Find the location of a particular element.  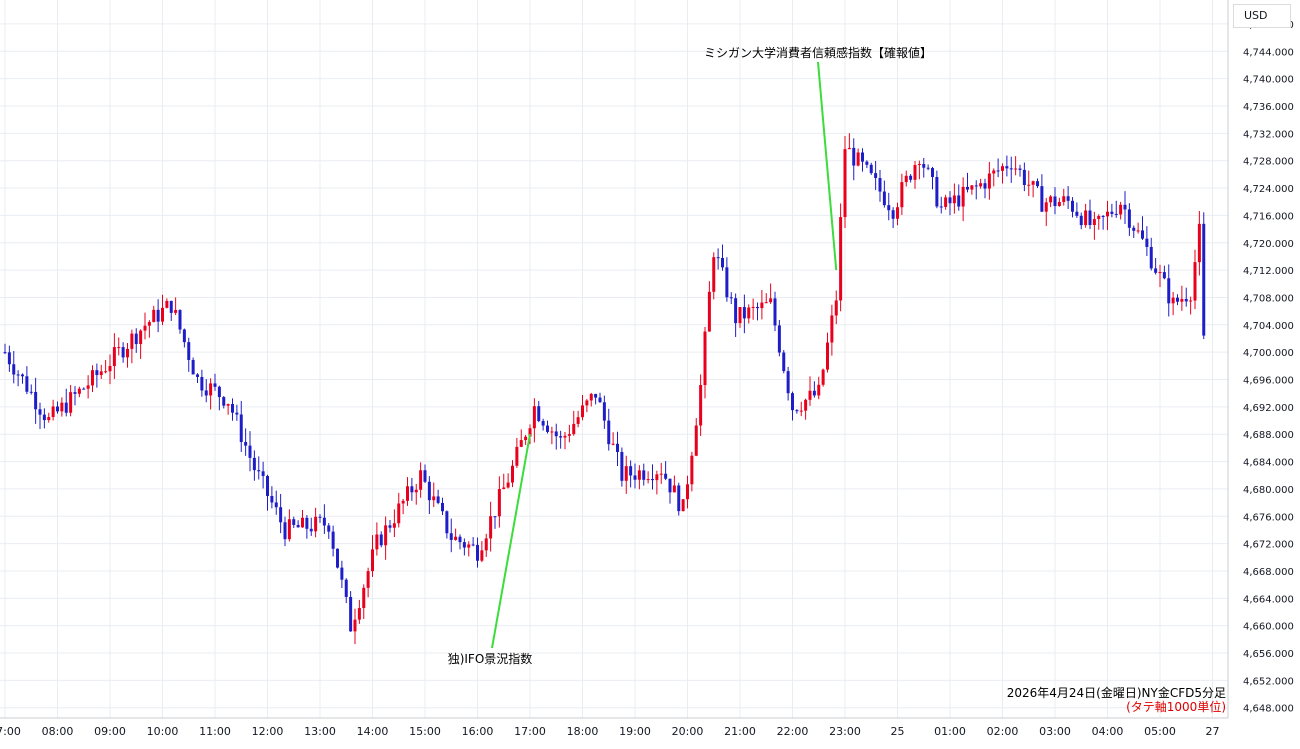

y-tick-label: 4,724.000 is located at coordinates (1268, 189).